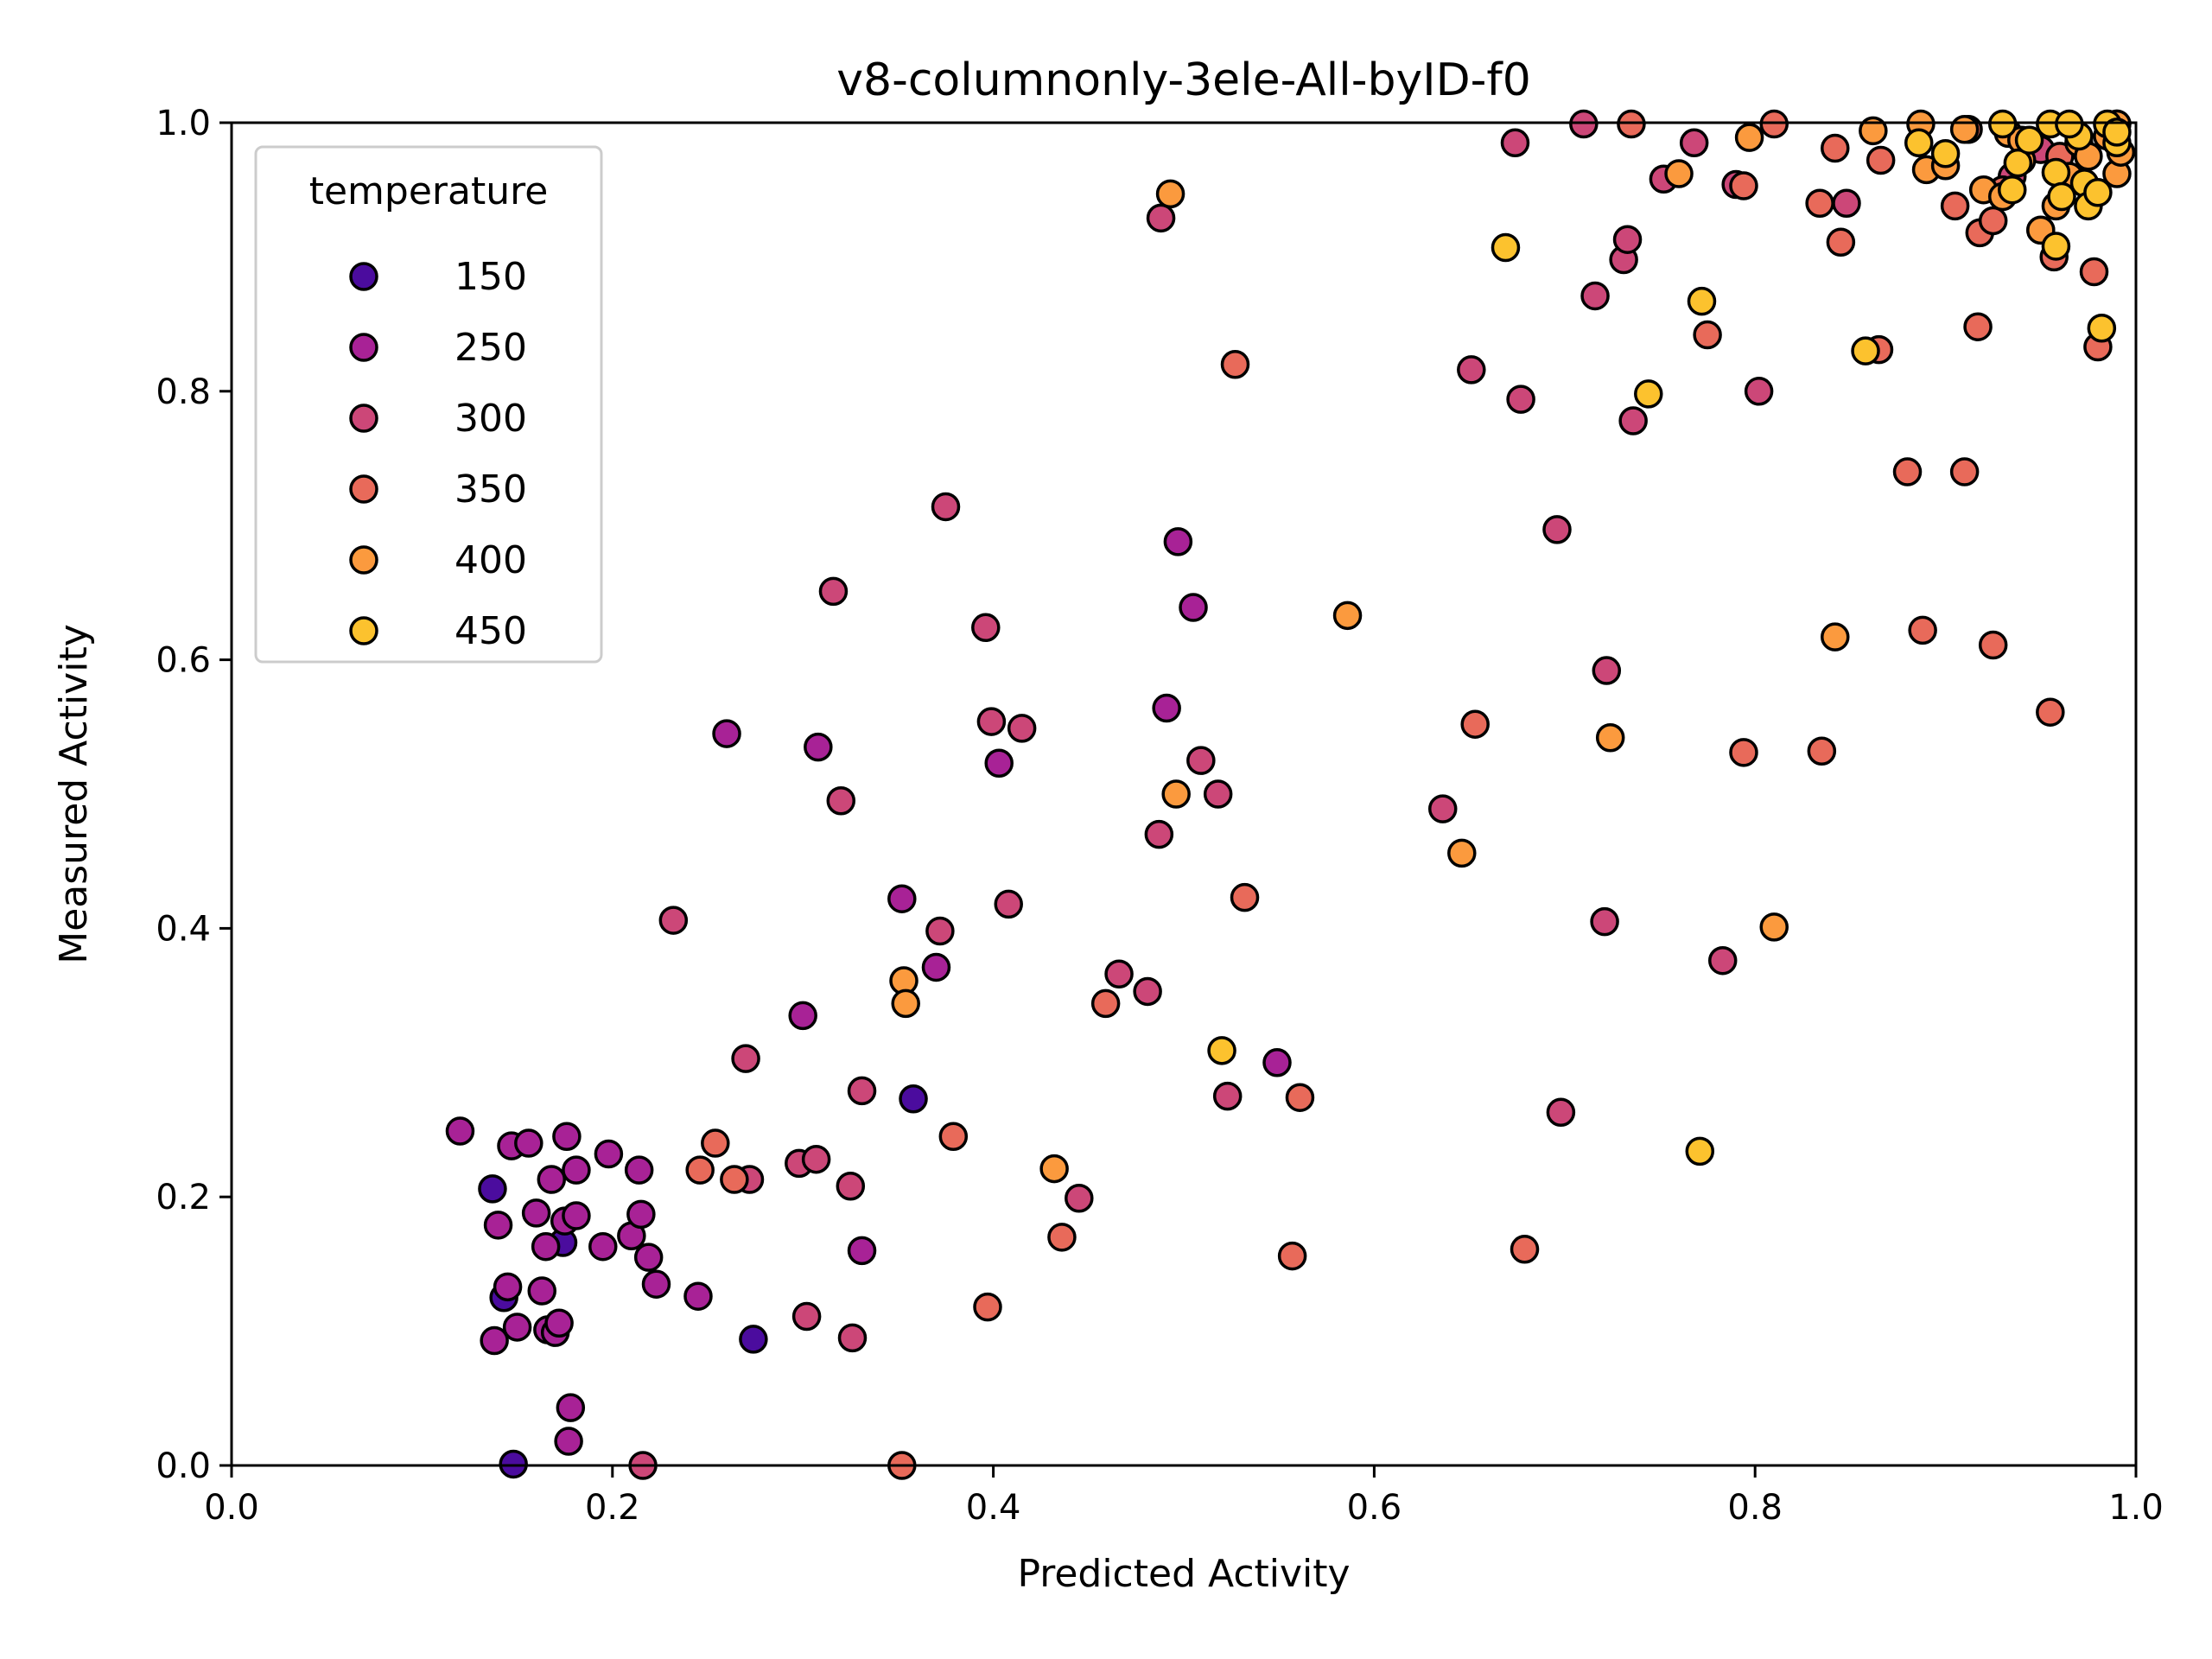 Image resolution: width=2212 pixels, height=1659 pixels. Describe the element at coordinates (438, 489) in the screenshot. I see `legend-entry: 350` at that location.